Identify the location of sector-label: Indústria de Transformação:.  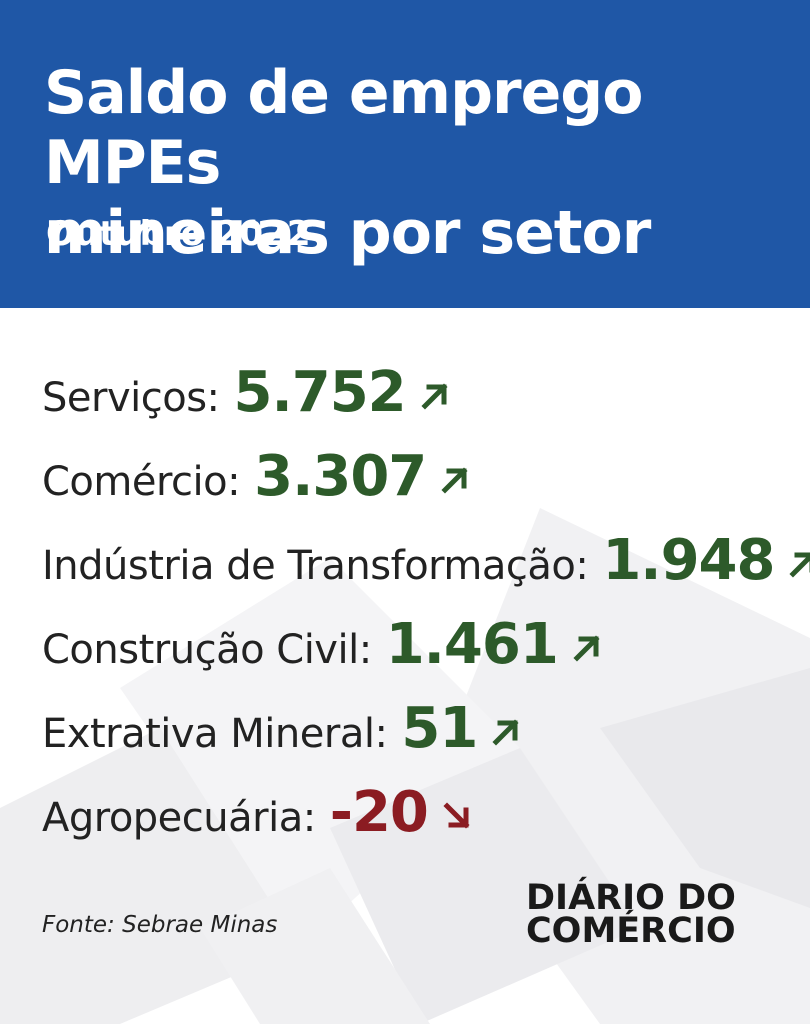
(315, 566).